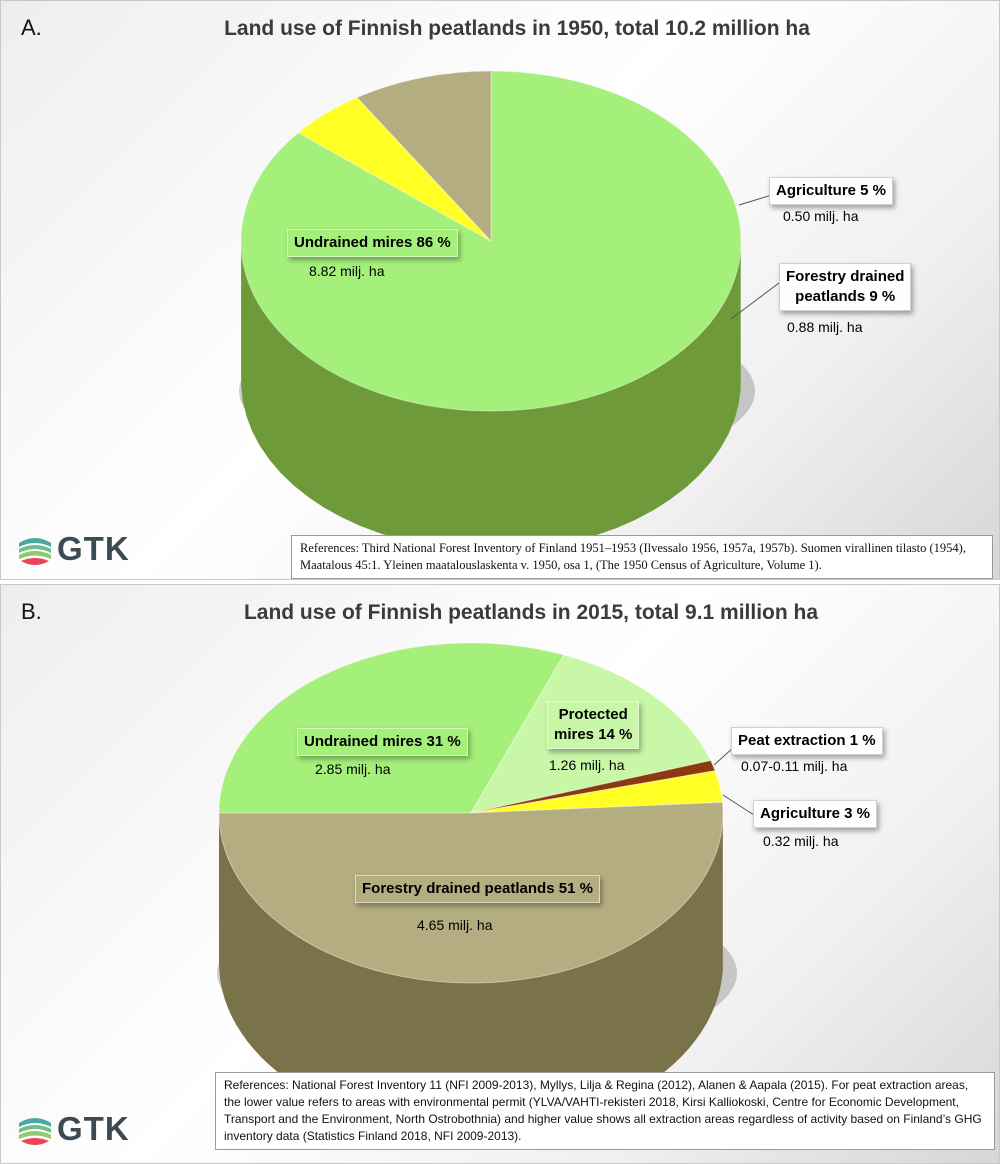 The height and width of the screenshot is (1164, 1000). I want to click on slice-area-forestry: 0.88 milj. ha, so click(825, 327).